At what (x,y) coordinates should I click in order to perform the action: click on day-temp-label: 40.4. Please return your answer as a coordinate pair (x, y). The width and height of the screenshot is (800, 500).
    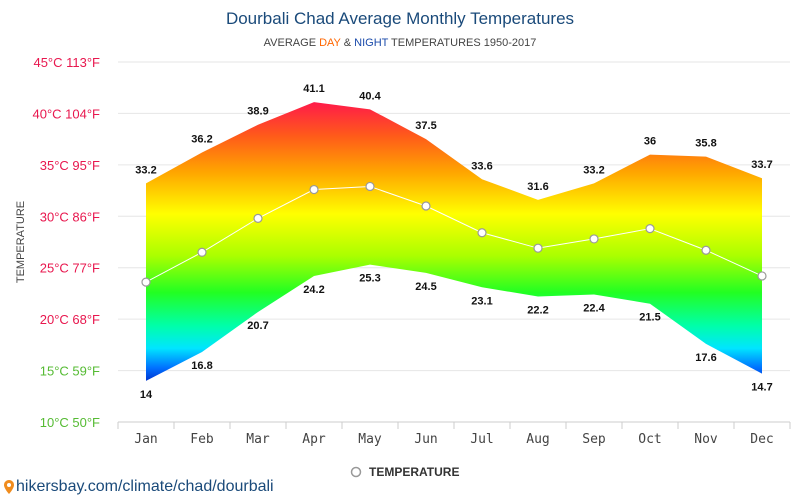
    Looking at the image, I should click on (370, 96).